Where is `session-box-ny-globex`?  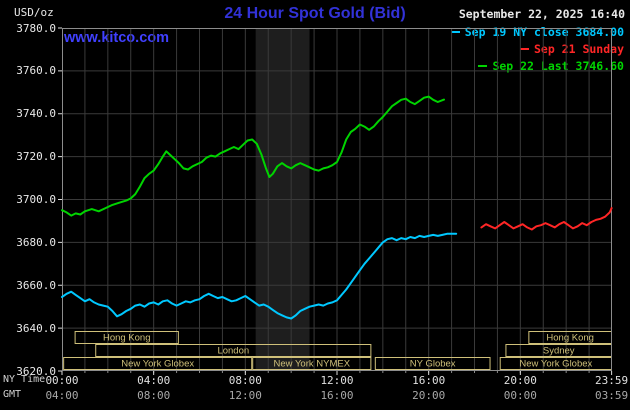
session-box-ny-globex is located at coordinates (432, 363).